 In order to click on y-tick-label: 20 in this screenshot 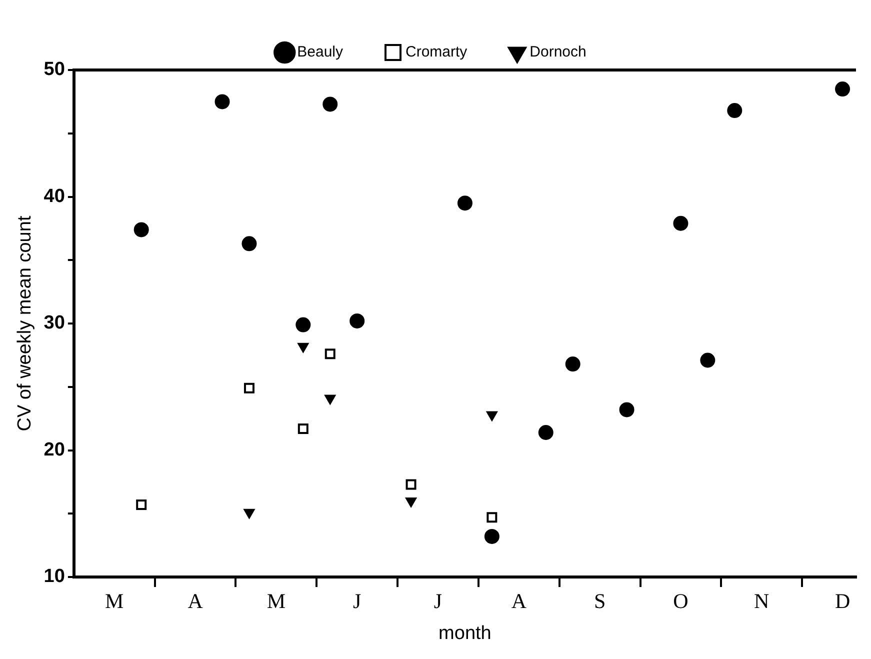, I will do `click(54, 449)`.